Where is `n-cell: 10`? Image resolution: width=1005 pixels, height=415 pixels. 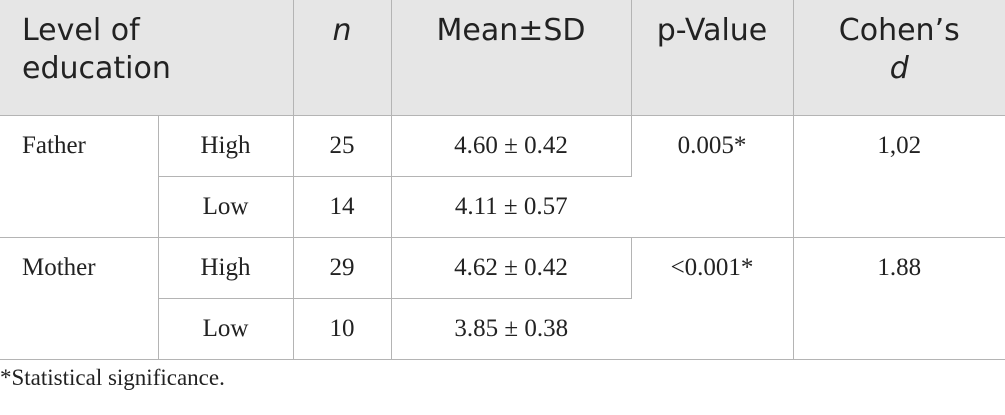 n-cell: 10 is located at coordinates (342, 329).